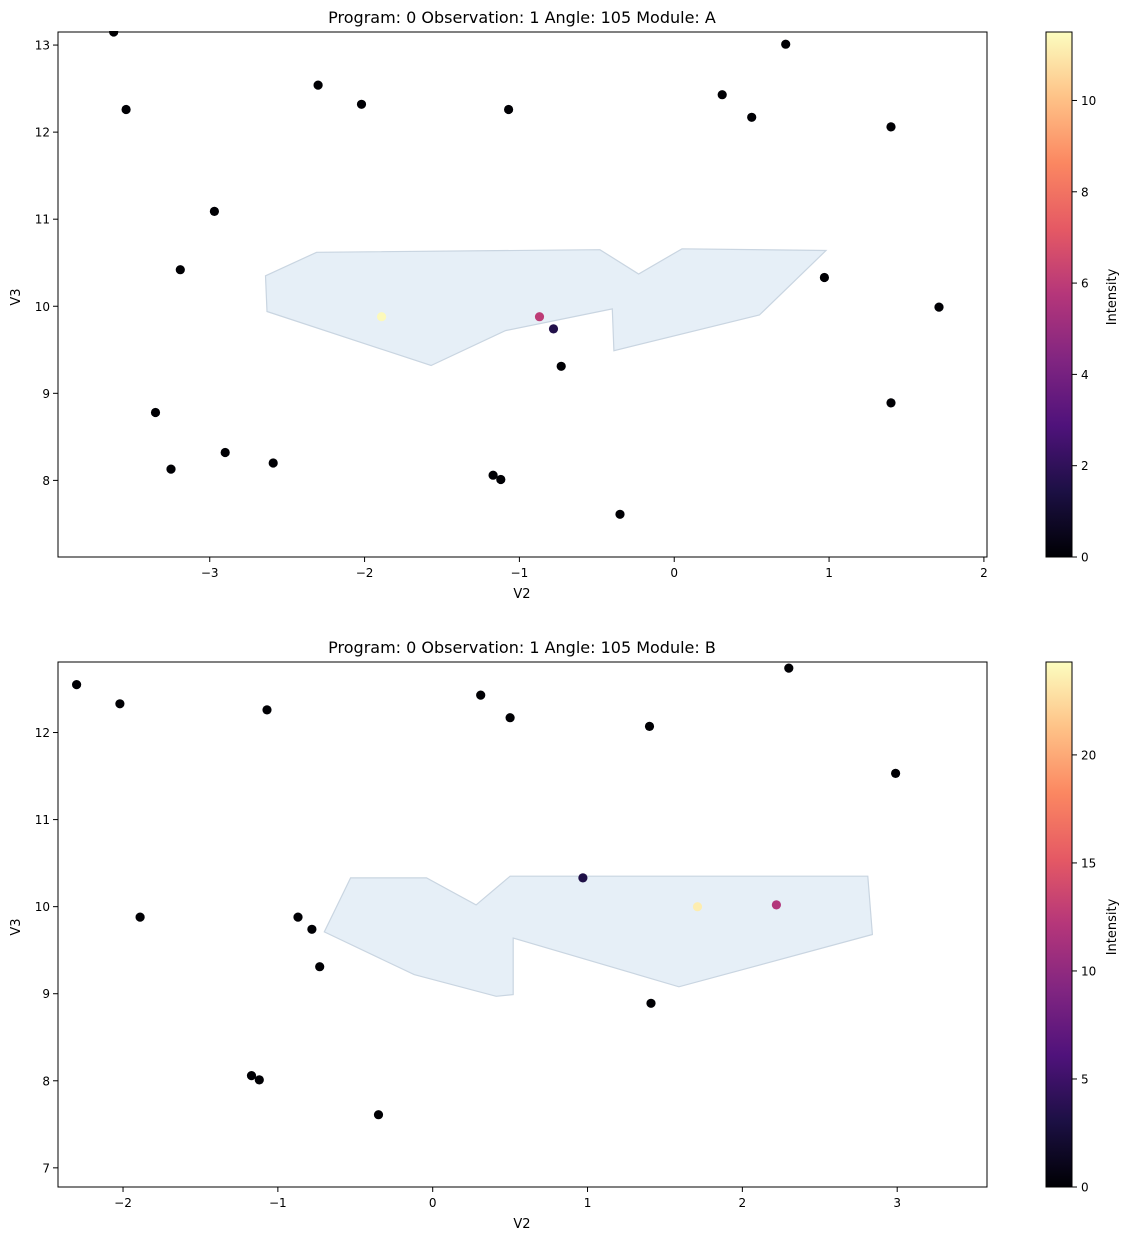  What do you see at coordinates (743, 1203) in the screenshot?
I see `x-tick-label: 2` at bounding box center [743, 1203].